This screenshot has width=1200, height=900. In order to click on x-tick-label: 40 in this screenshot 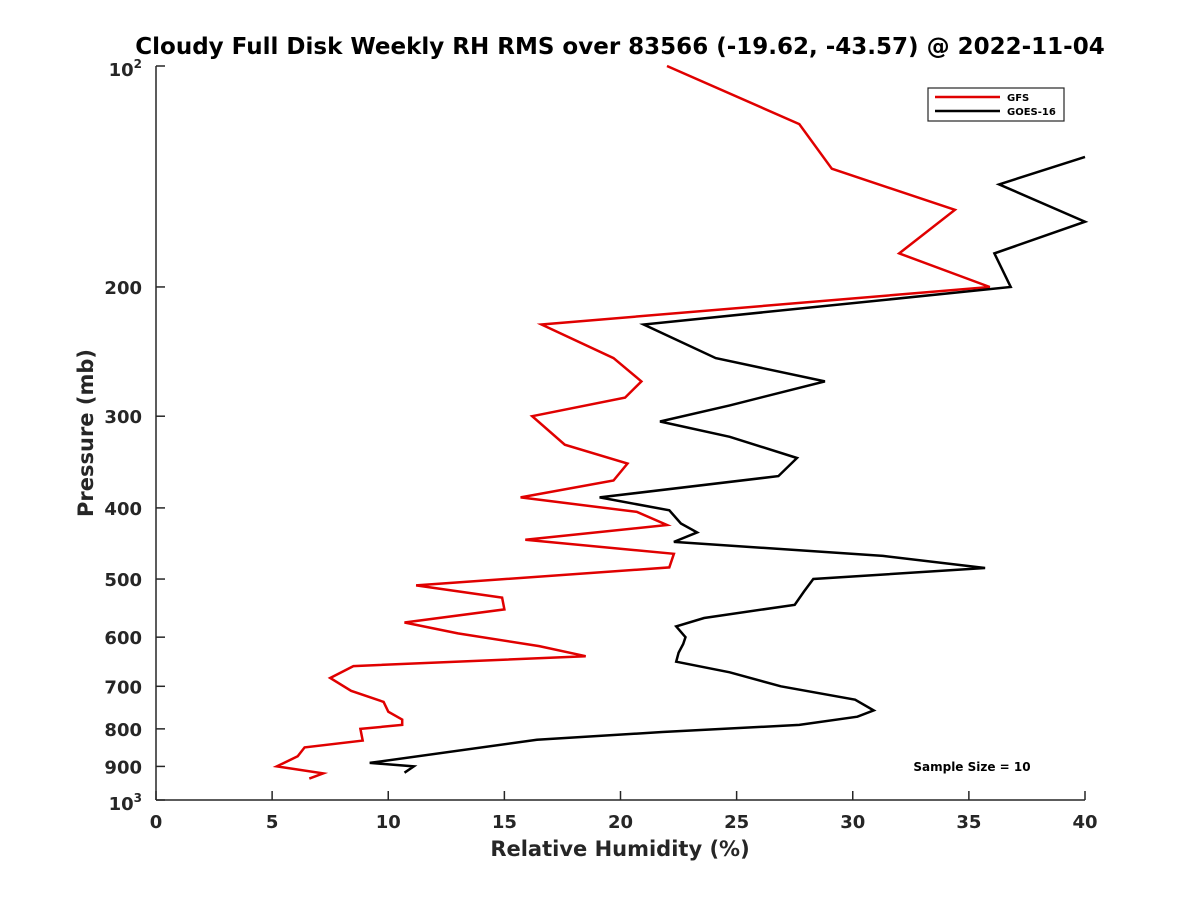, I will do `click(1084, 822)`.